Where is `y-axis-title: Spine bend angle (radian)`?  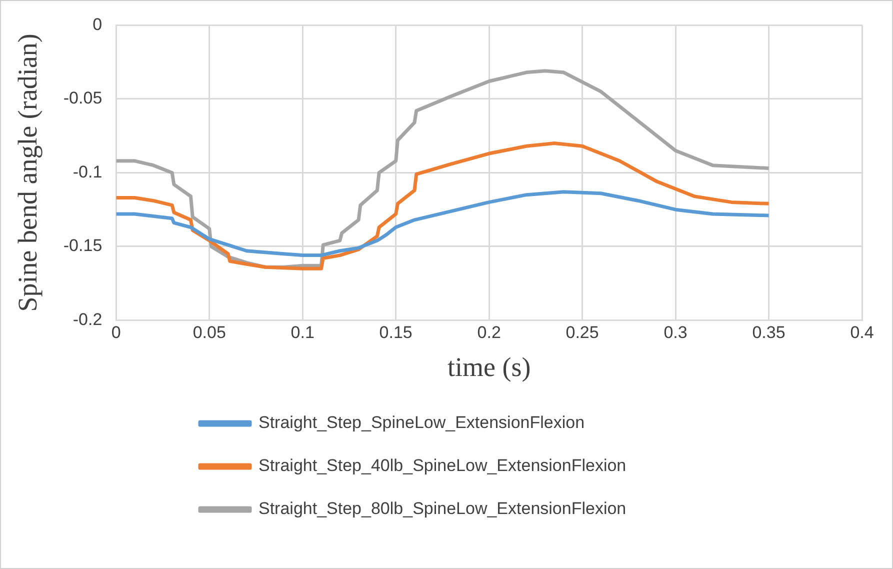 y-axis-title: Spine bend angle (radian) is located at coordinates (27, 173).